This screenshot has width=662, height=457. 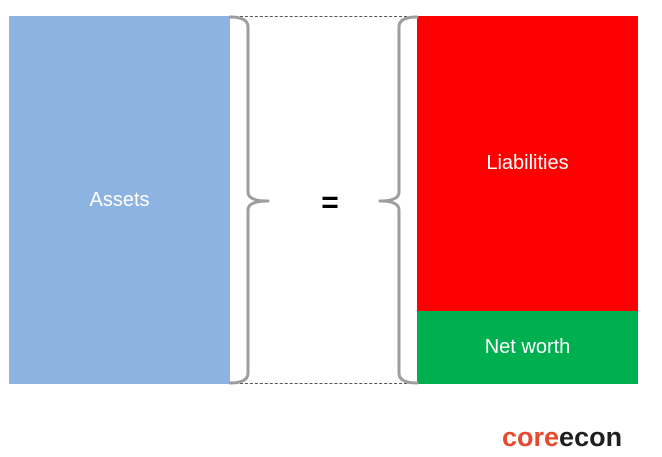 I want to click on liabilities-label: Liabilities, so click(x=527, y=163).